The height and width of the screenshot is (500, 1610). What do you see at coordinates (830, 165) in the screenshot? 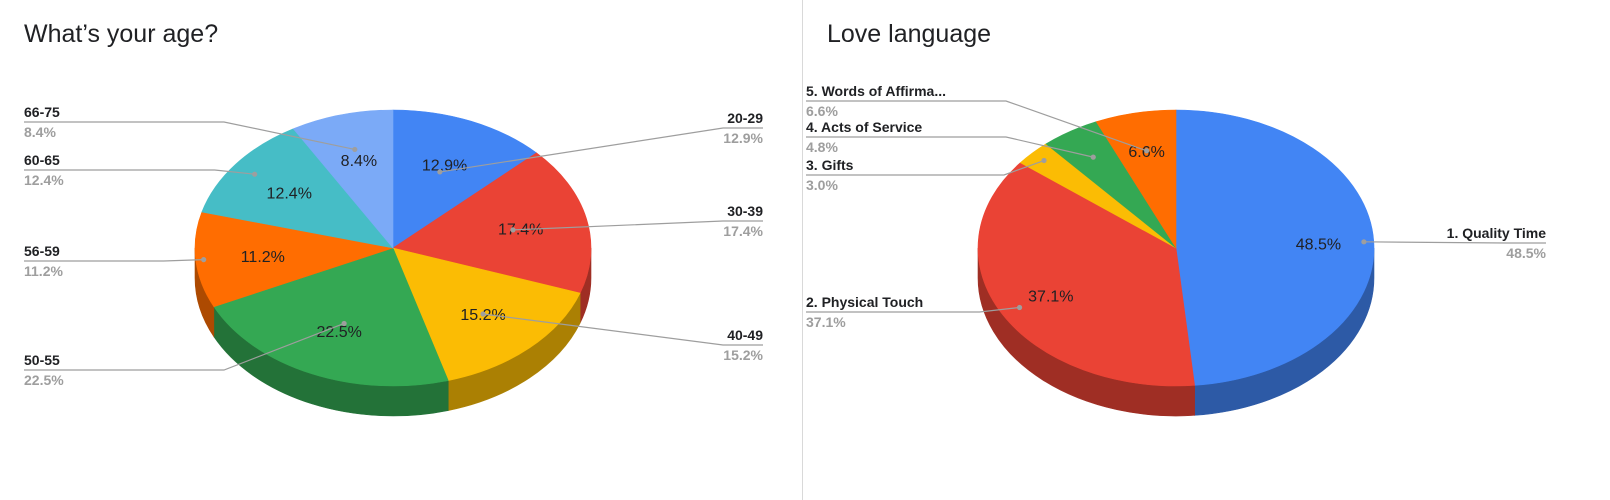
I see `love-language-callout-name-3-gifts: 3. Gifts` at bounding box center [830, 165].